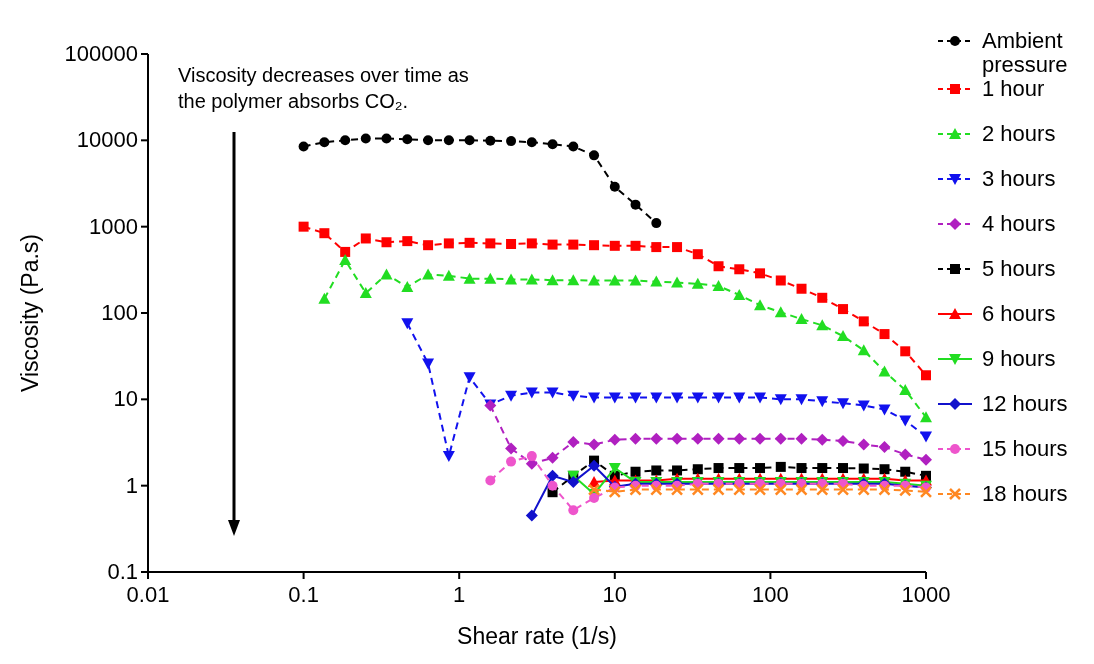  What do you see at coordinates (537, 636) in the screenshot?
I see `x-axis-title: Shear rate (1/s)` at bounding box center [537, 636].